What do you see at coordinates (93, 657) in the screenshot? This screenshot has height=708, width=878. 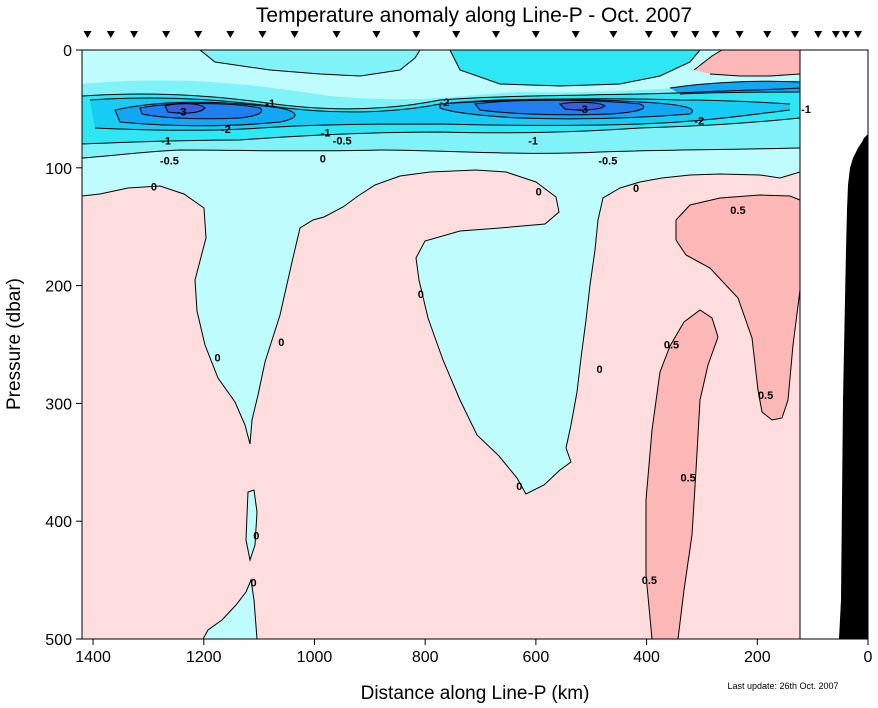 I see `x-tick-label: 1400` at bounding box center [93, 657].